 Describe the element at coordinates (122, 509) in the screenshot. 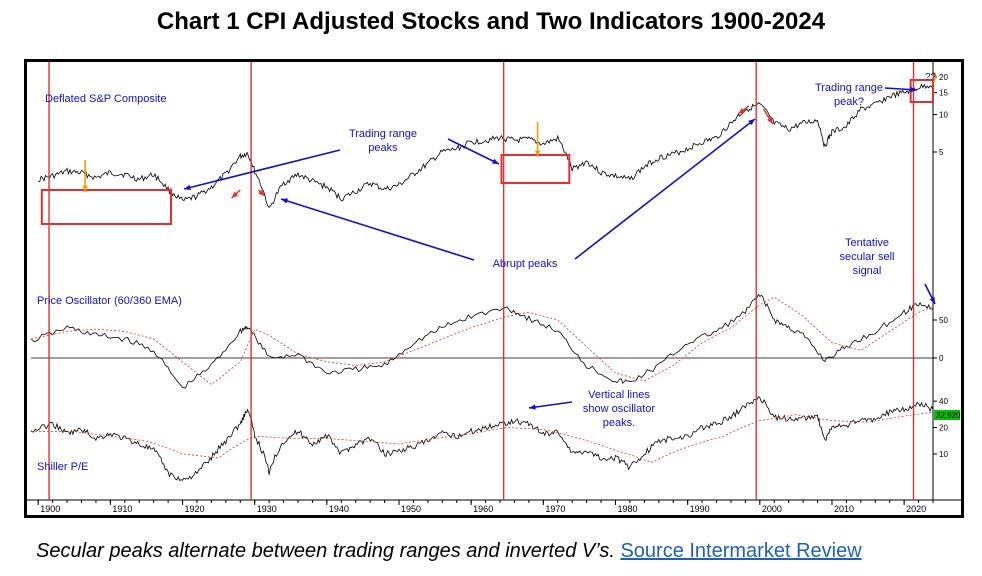

I see `x-tick-label: 1910` at that location.